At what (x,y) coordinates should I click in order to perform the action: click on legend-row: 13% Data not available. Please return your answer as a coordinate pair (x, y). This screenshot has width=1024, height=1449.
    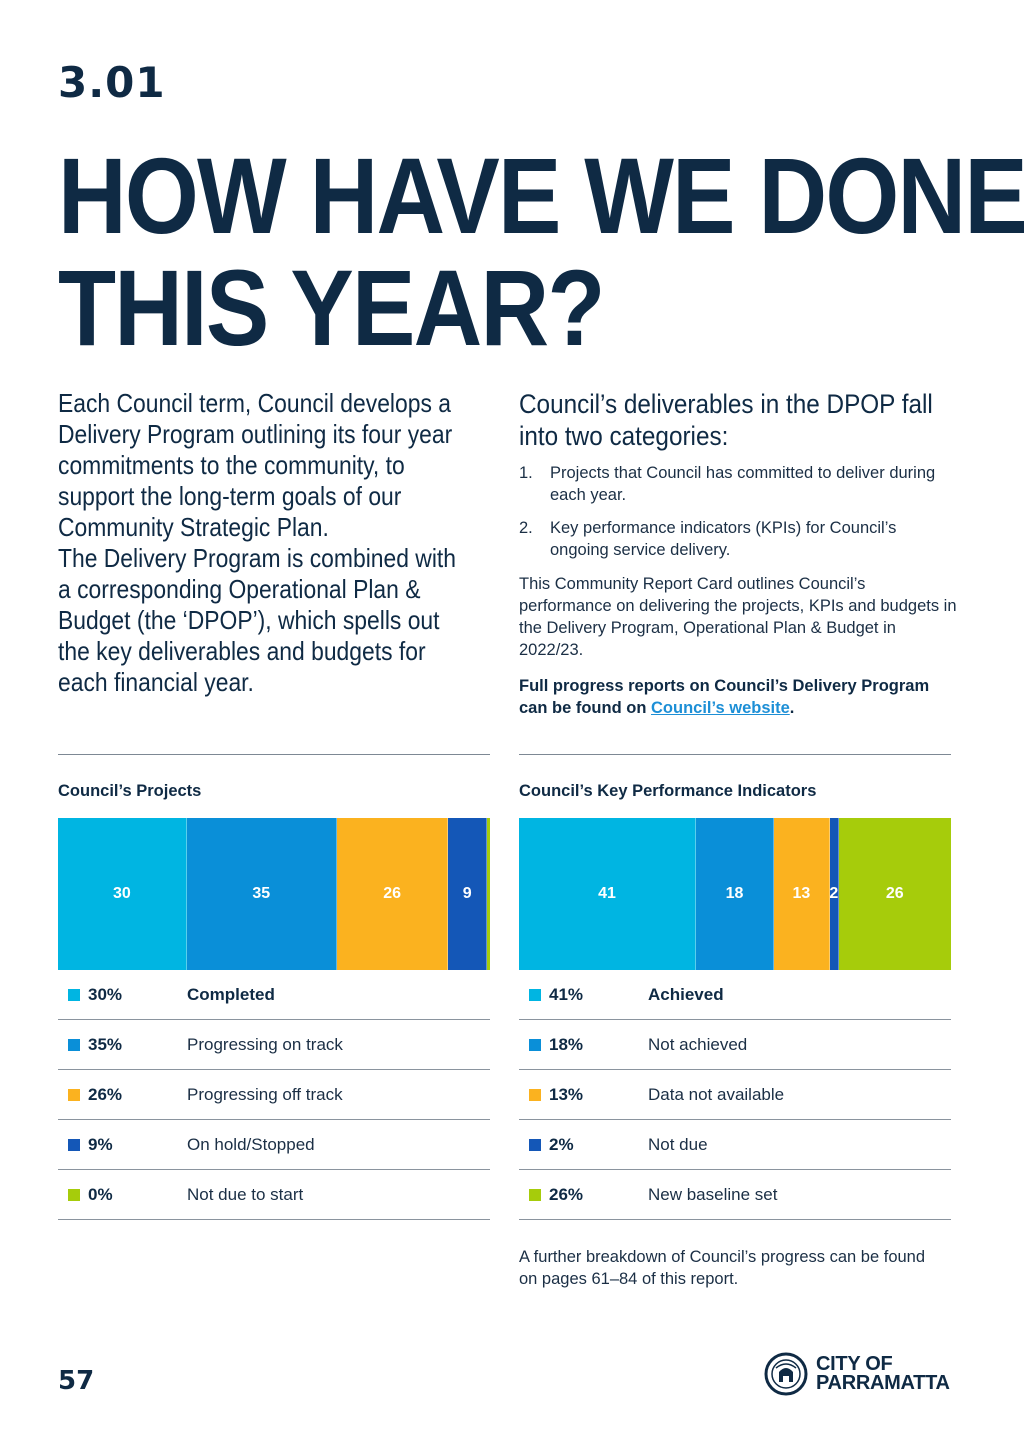
    Looking at the image, I should click on (735, 1095).